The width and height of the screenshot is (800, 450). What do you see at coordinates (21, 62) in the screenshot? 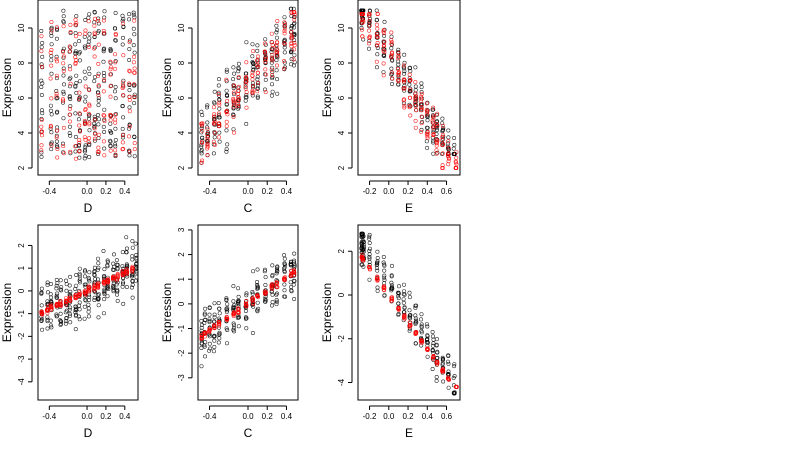
I see `y-tick-label: 8` at bounding box center [21, 62].